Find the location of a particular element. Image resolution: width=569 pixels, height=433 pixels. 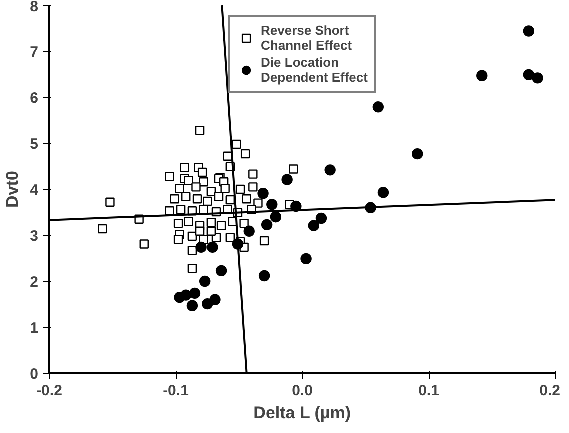

y-tick-label: 6 is located at coordinates (34, 98).